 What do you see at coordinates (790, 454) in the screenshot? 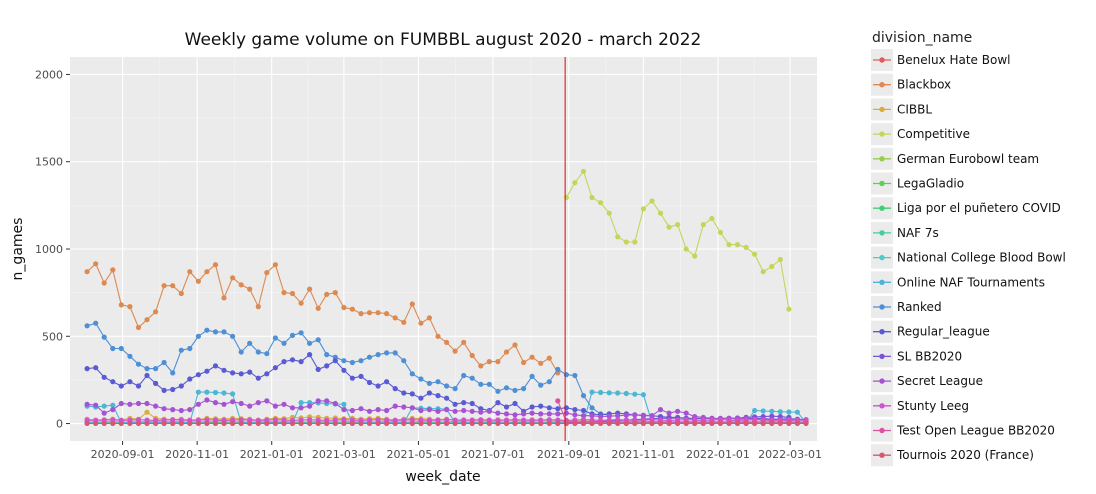
I see `x-tick-label: 2022-03-01` at bounding box center [790, 454].